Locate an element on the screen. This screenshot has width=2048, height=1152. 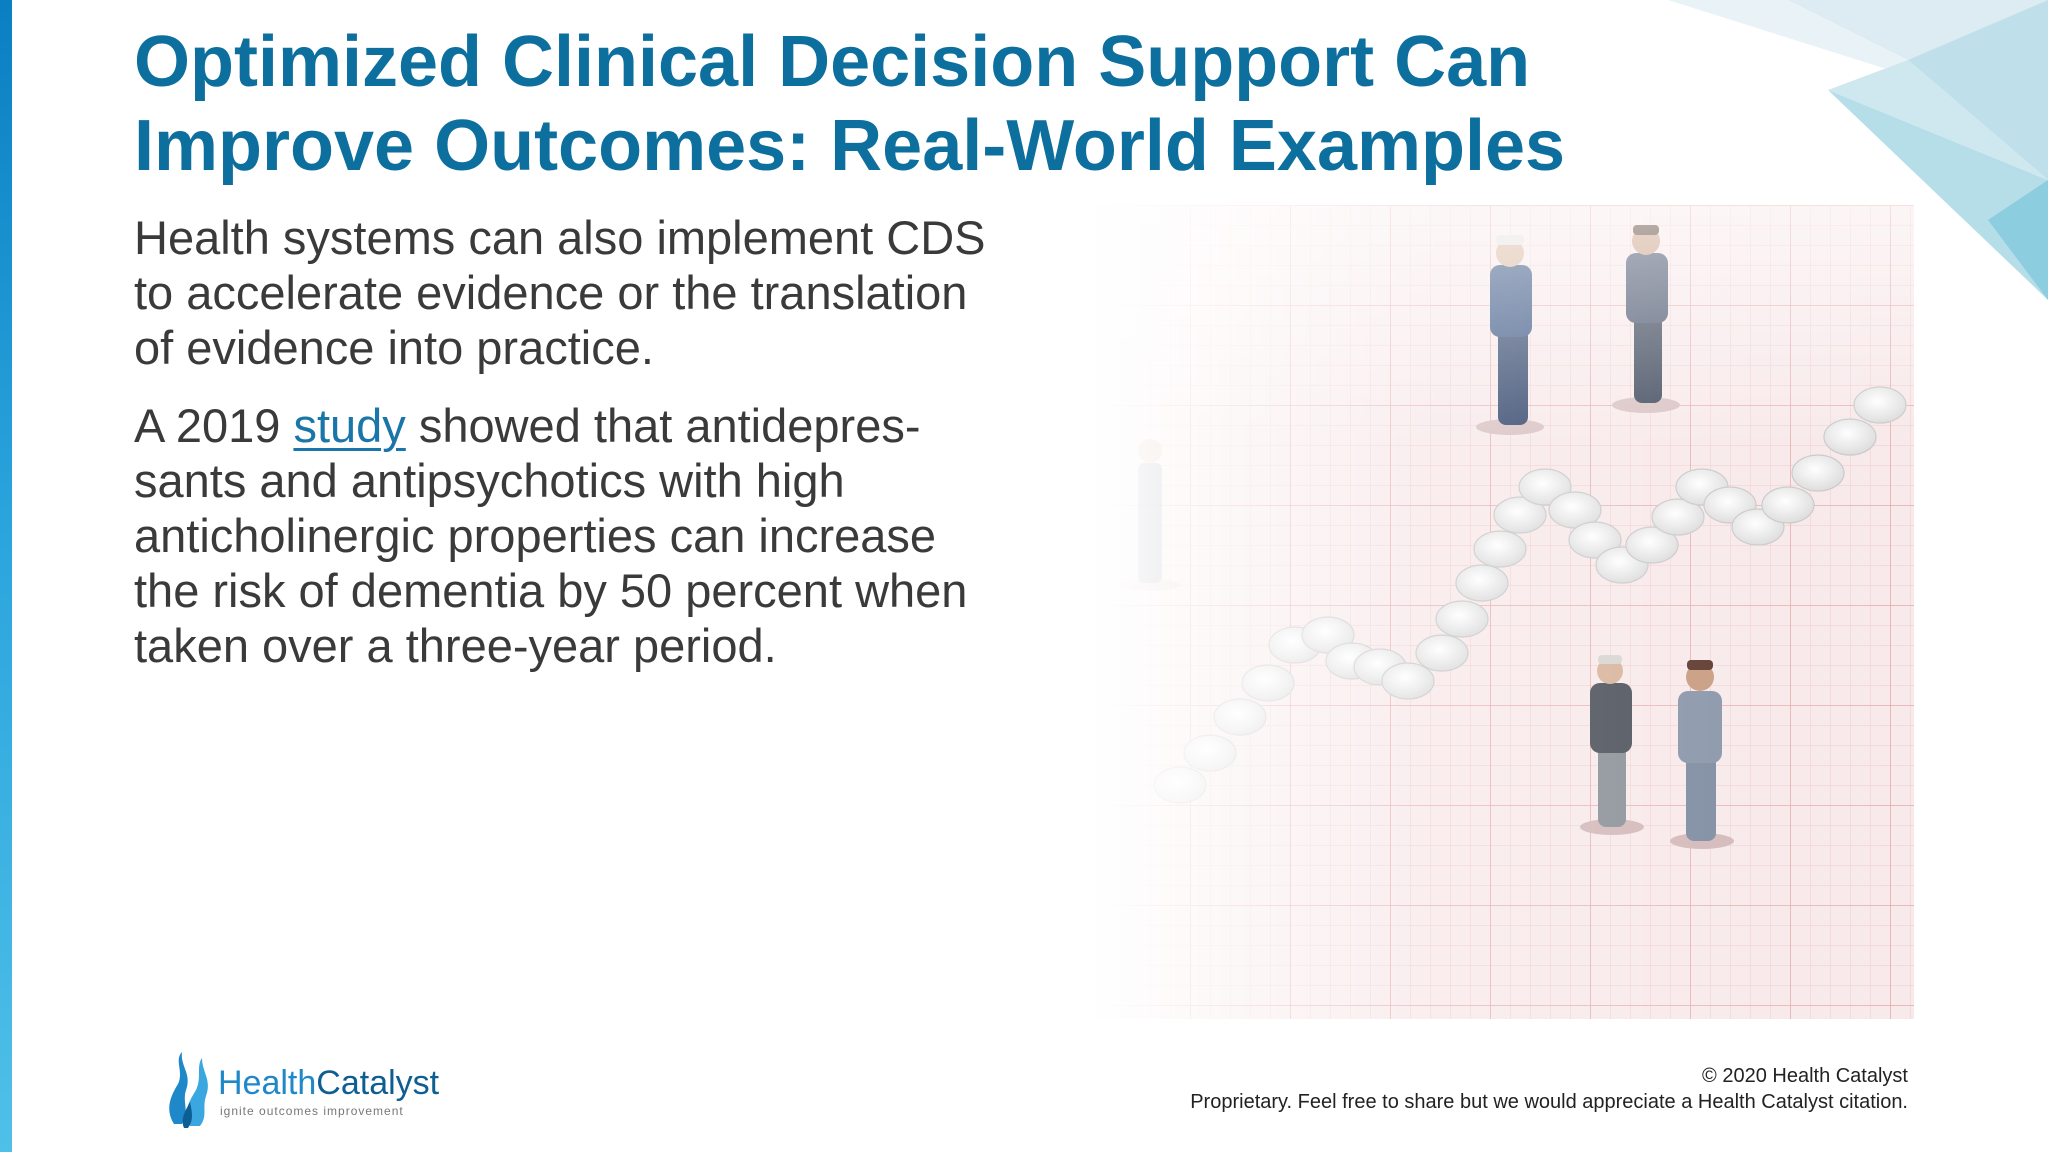
paragraph-study-line-4: the risk of dementia by 50 percent when is located at coordinates (551, 590).